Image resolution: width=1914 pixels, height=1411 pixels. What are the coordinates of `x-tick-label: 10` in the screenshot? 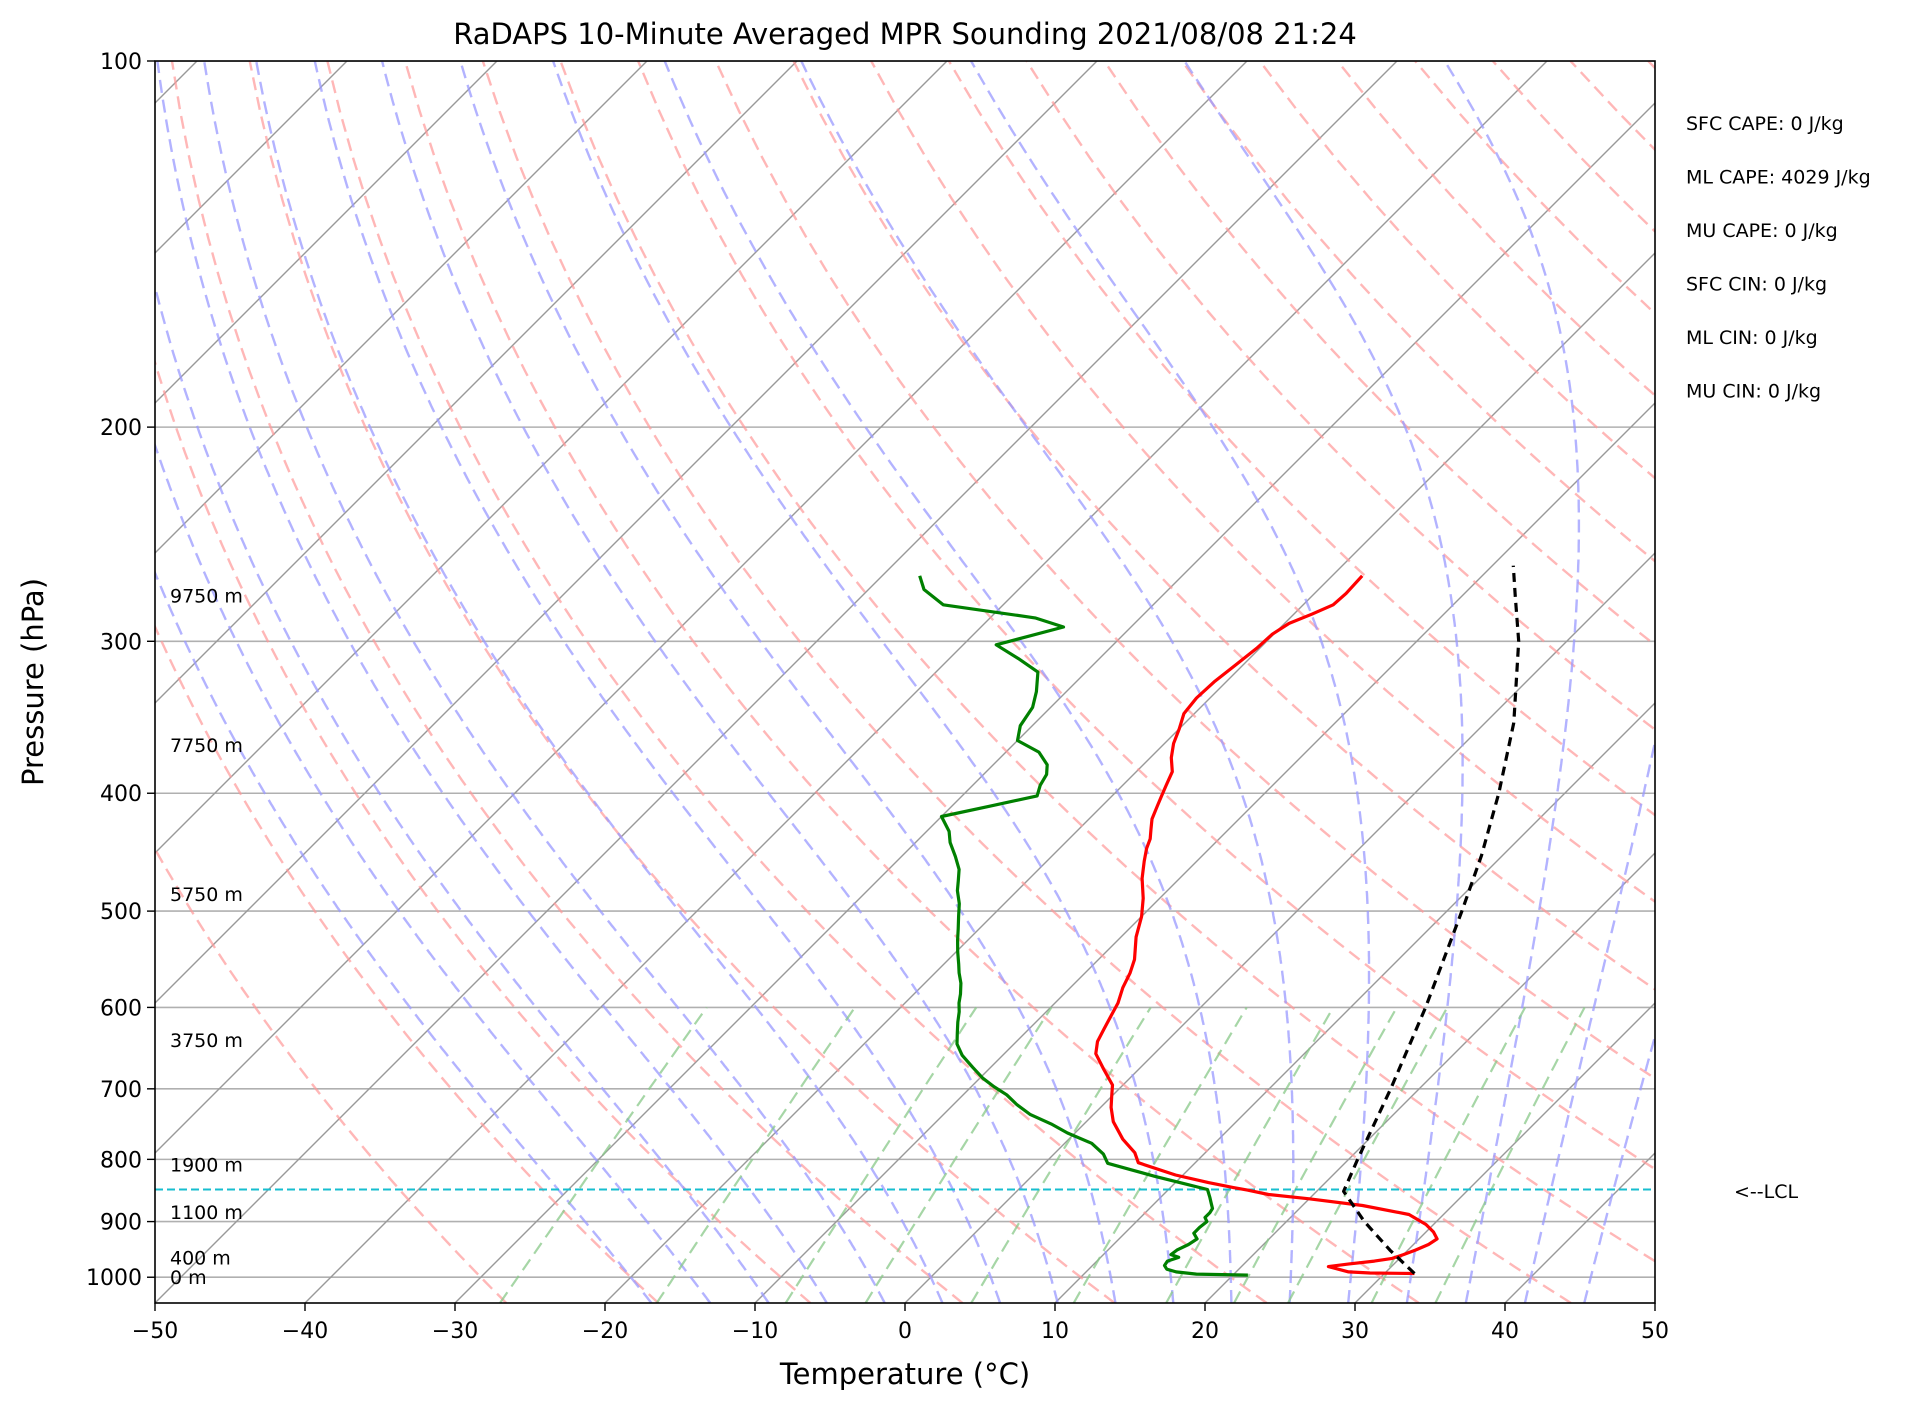 It's located at (1055, 1331).